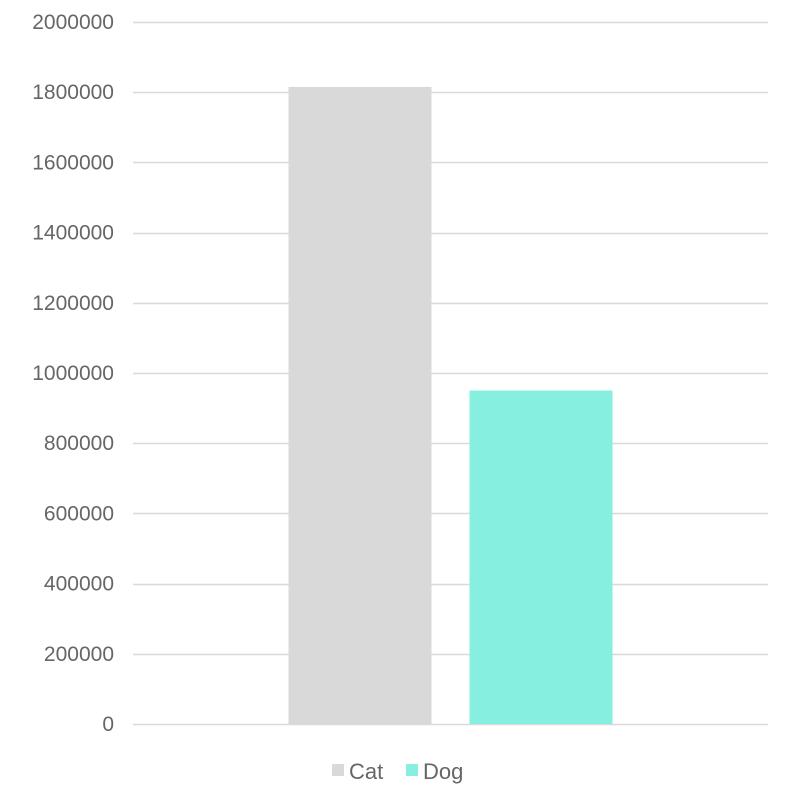 The width and height of the screenshot is (791, 802). I want to click on legend-label-cat: Cat, so click(366, 771).